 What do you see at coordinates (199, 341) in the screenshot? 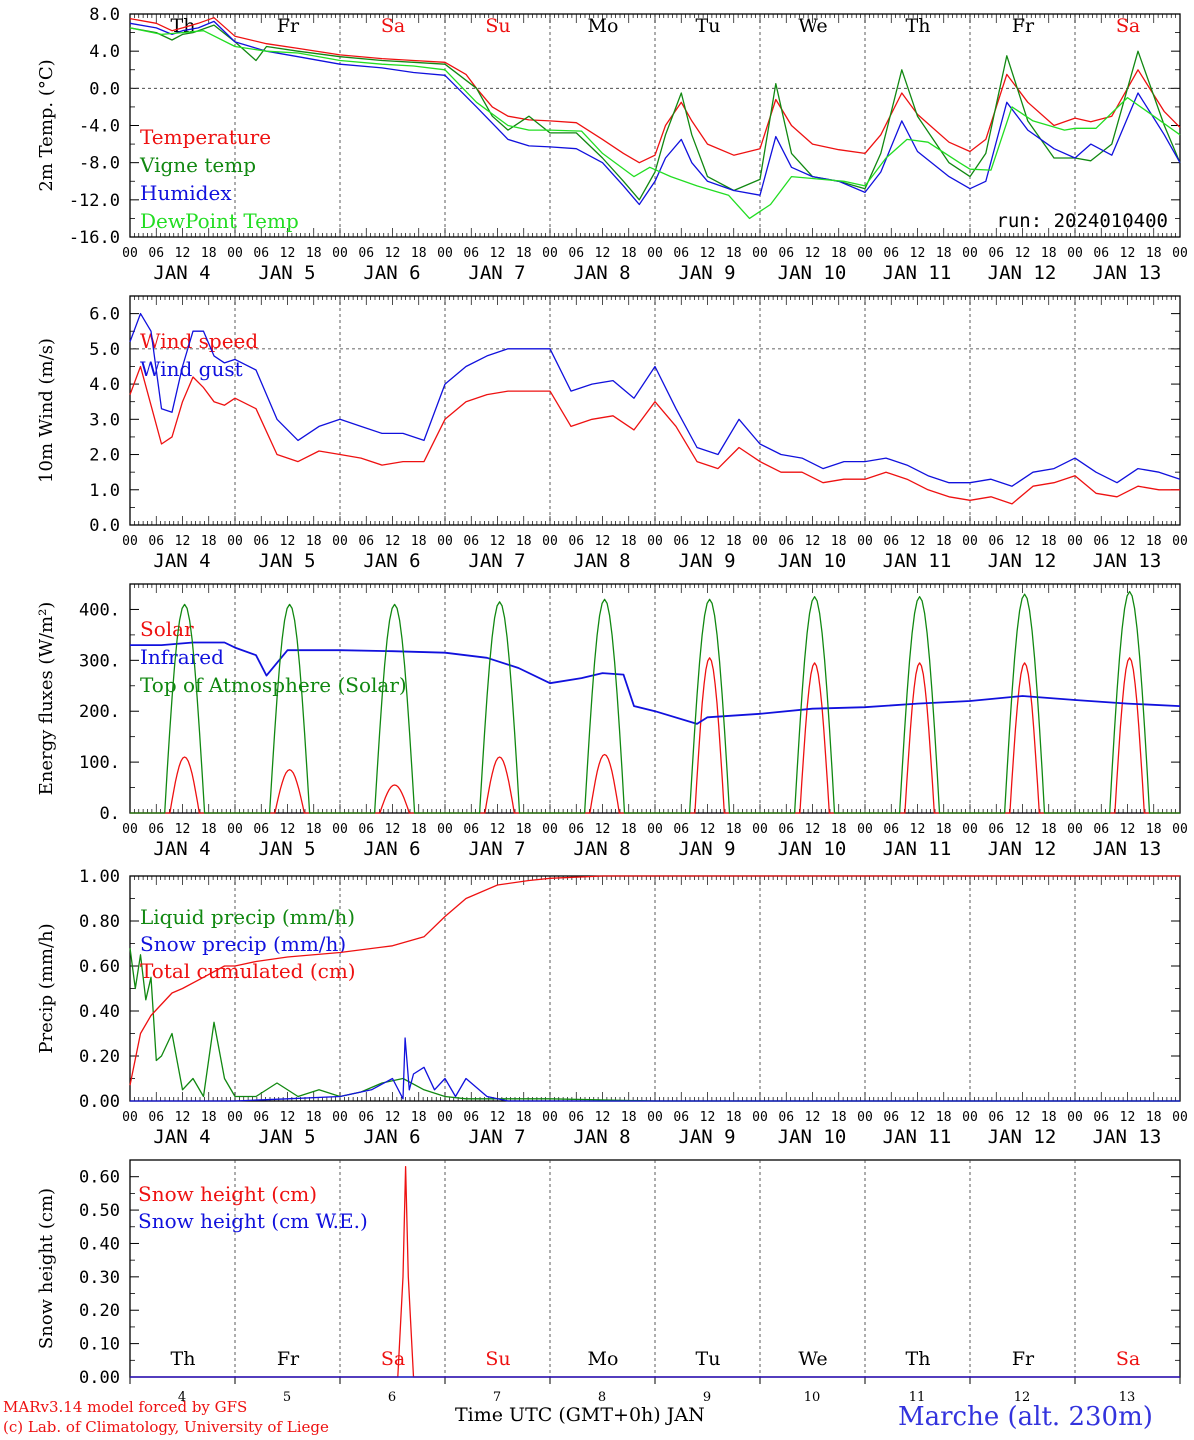
I see `legend-entry: Wind speed` at bounding box center [199, 341].